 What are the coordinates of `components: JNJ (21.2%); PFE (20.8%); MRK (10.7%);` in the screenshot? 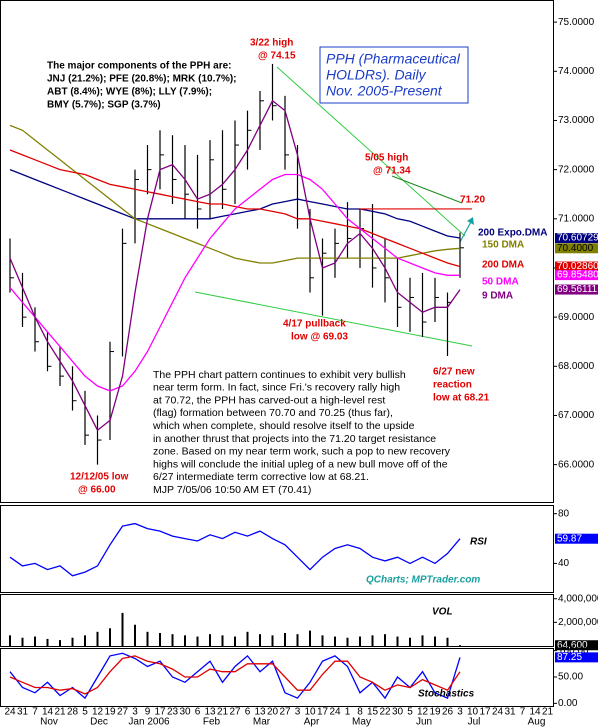 It's located at (142, 79).